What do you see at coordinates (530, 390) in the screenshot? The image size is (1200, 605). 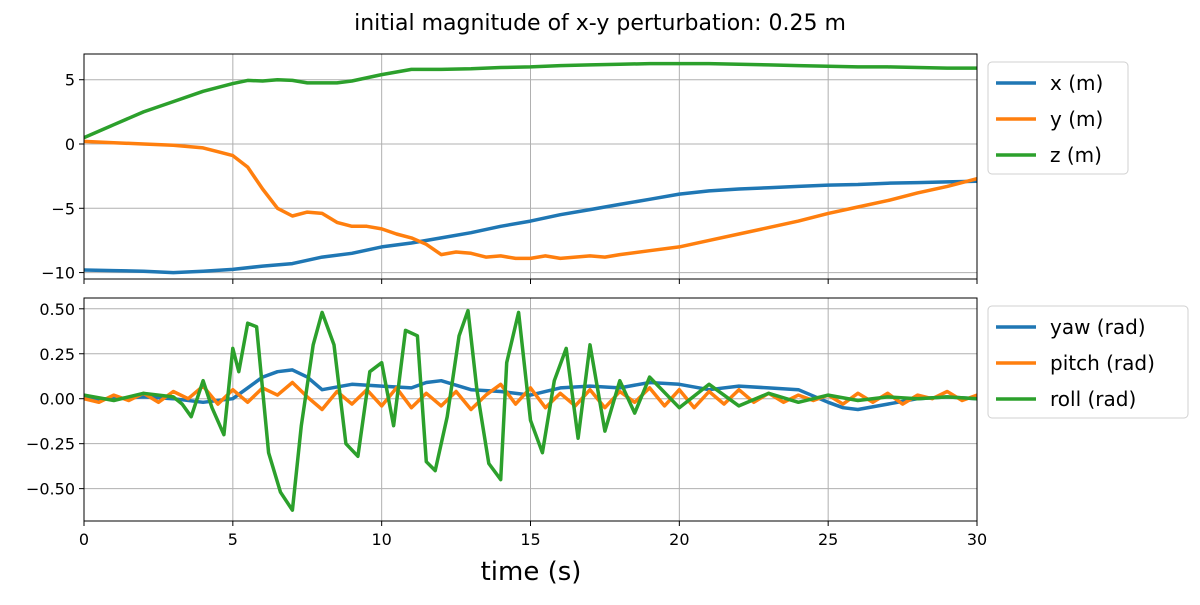 I see `series-line-yaw` at bounding box center [530, 390].